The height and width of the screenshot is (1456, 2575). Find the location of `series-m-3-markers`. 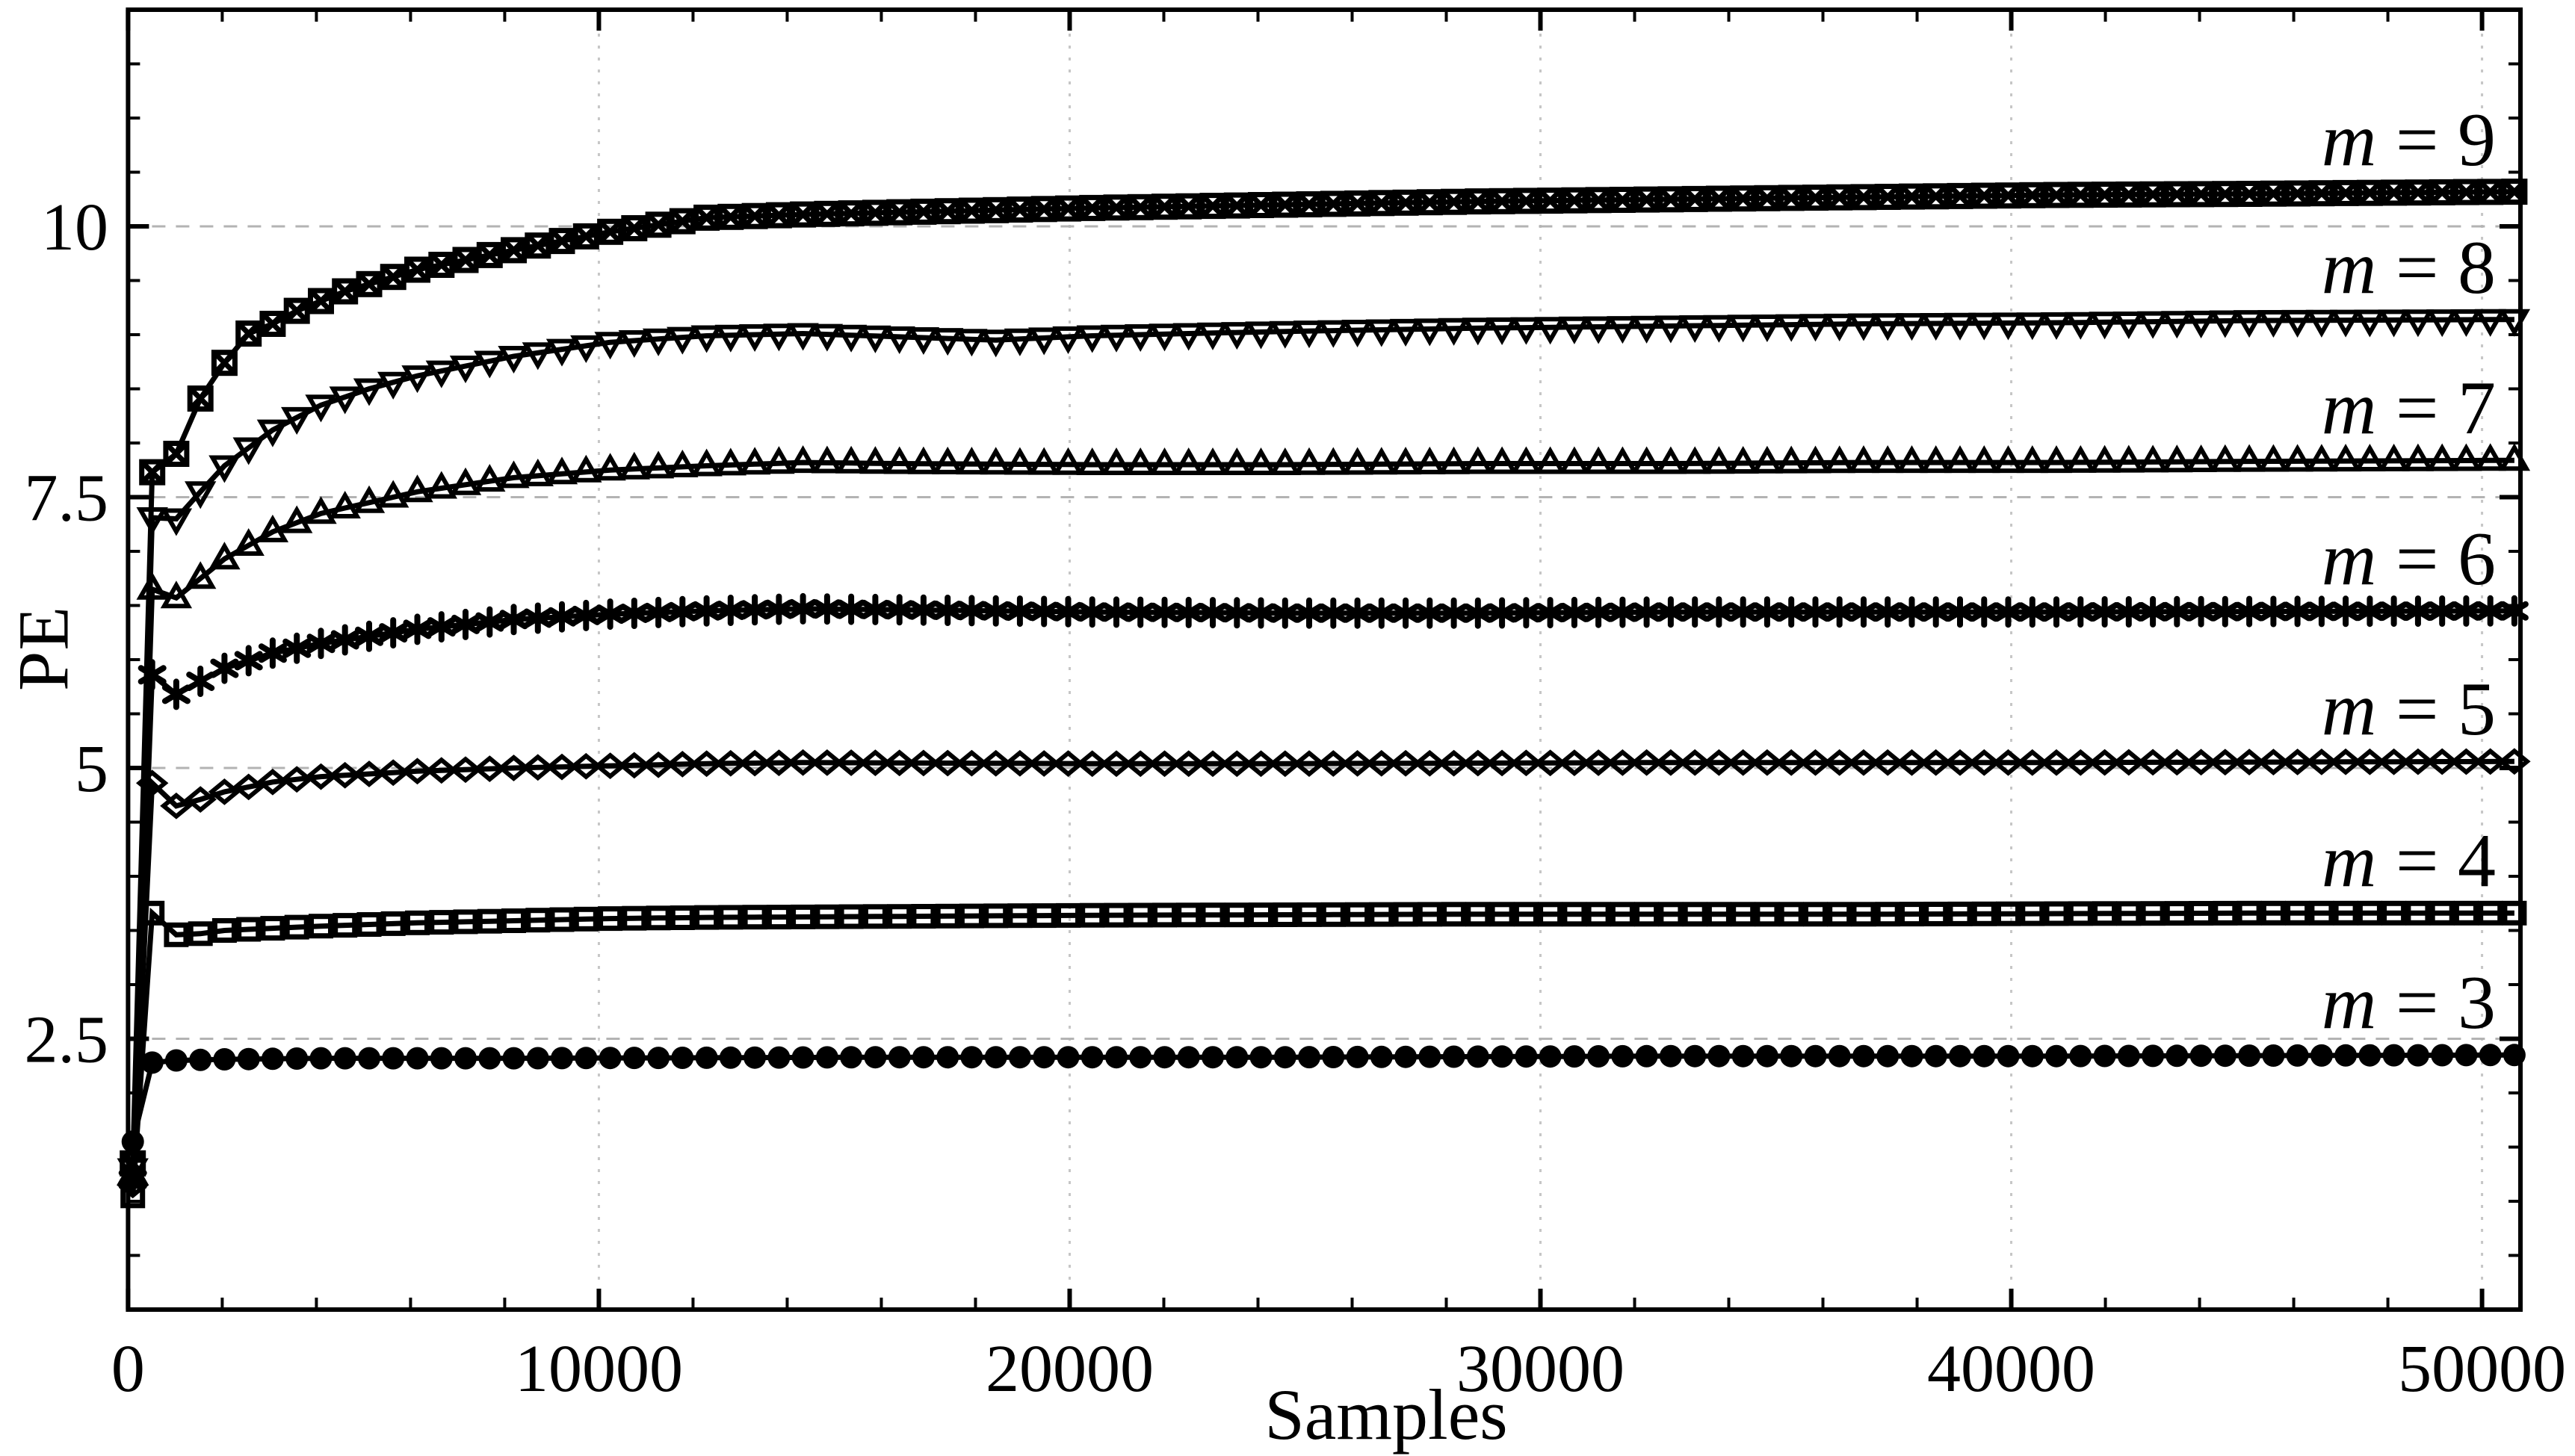

series-m-3-markers is located at coordinates (1323, 1098).